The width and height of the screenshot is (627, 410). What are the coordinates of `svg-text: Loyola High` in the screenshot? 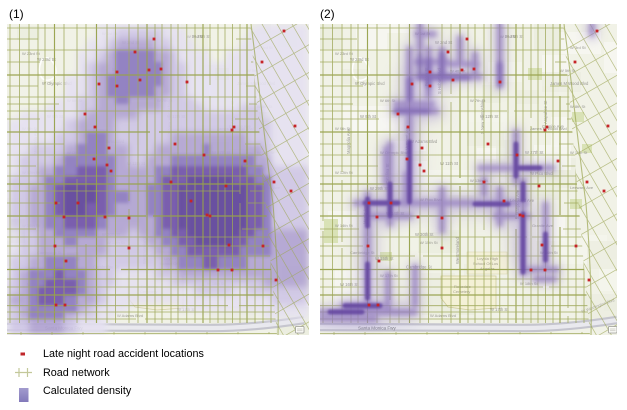 It's located at (487, 258).